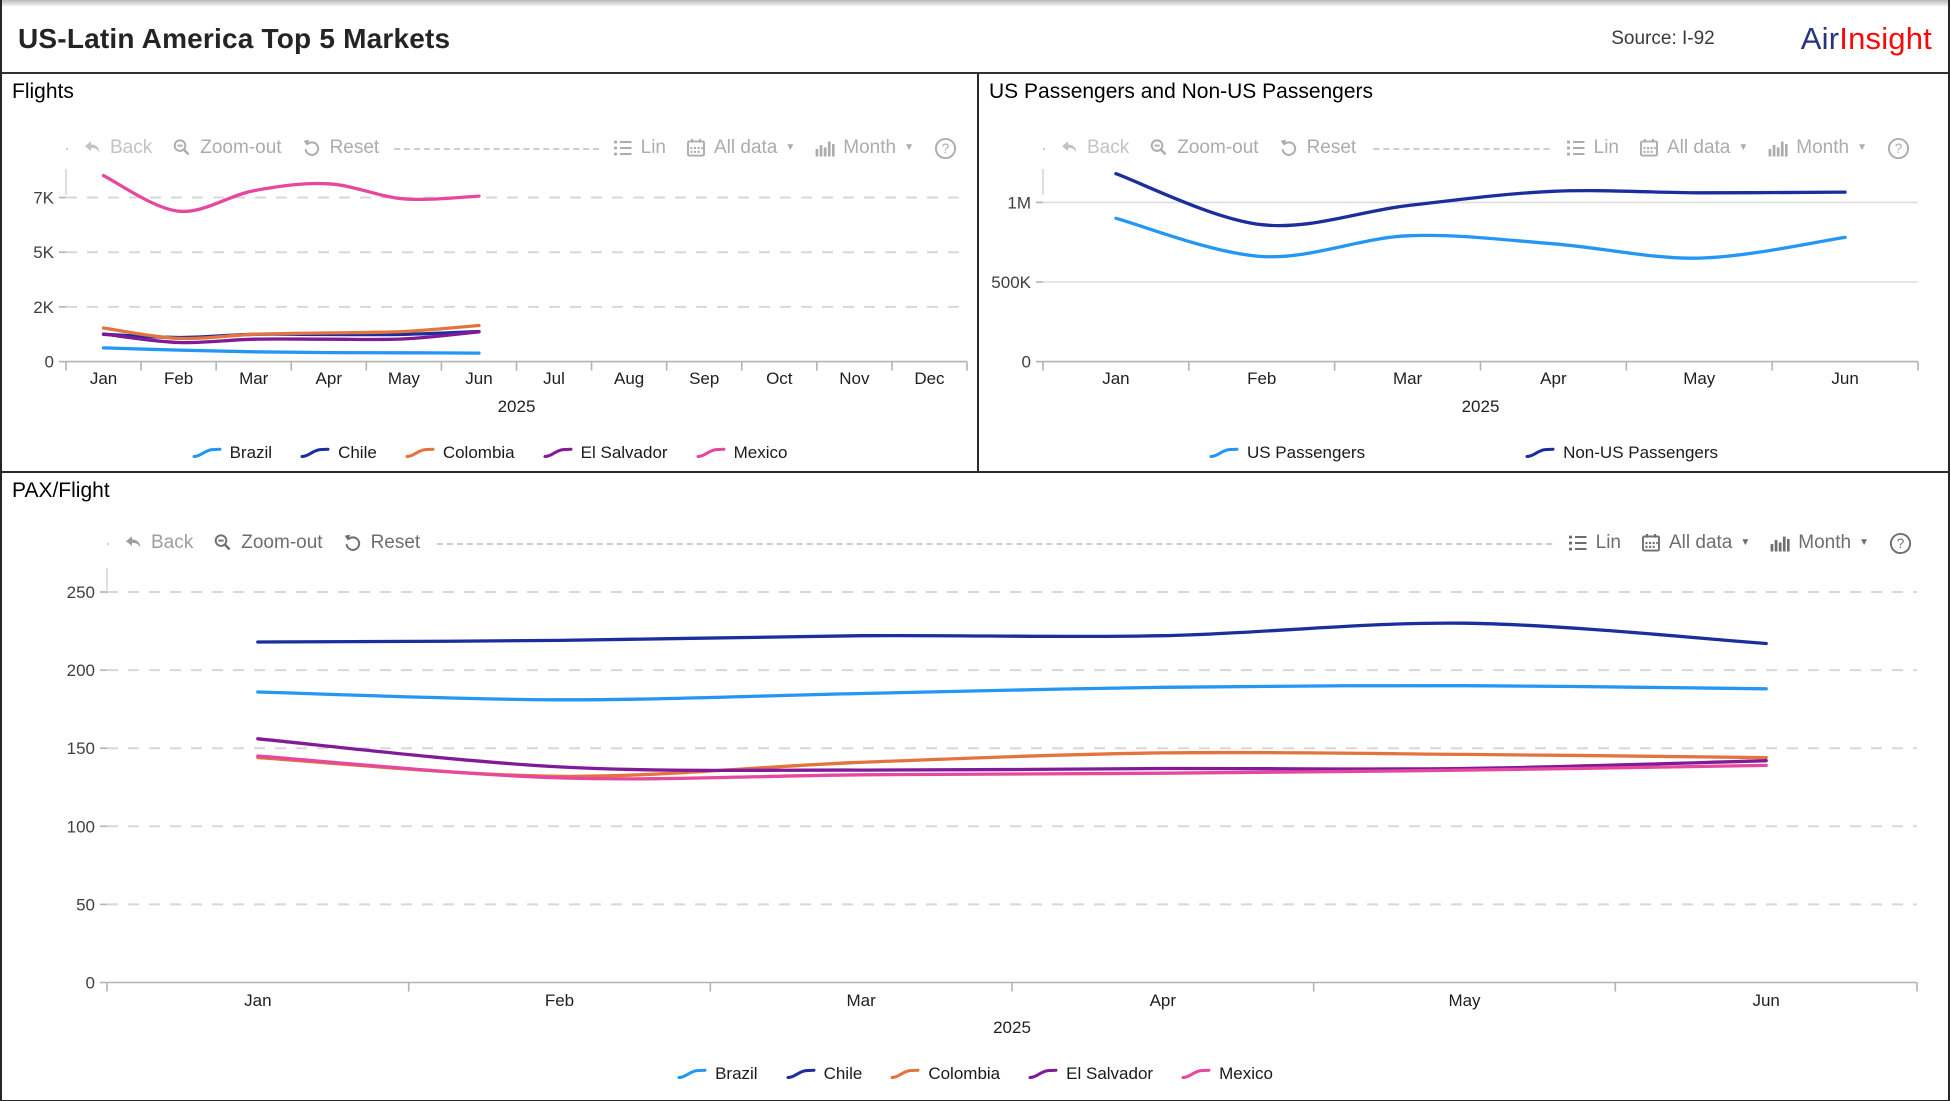  I want to click on passengers-plot-area: 0 500K 1M Jan Feb Mar Apr May Jun 2025, so click(1463, 292).